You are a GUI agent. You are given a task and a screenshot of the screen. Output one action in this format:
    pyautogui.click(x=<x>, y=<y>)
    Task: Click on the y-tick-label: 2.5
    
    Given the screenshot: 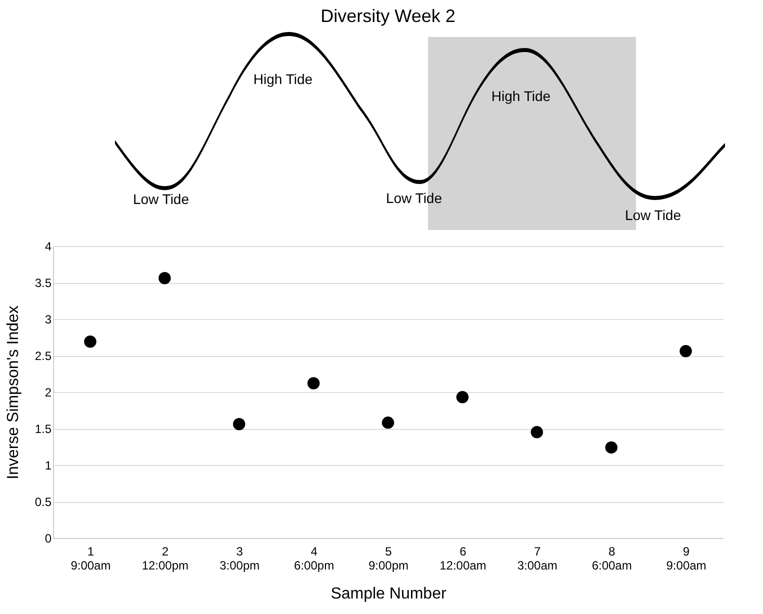 What is the action you would take?
    pyautogui.click(x=43, y=356)
    